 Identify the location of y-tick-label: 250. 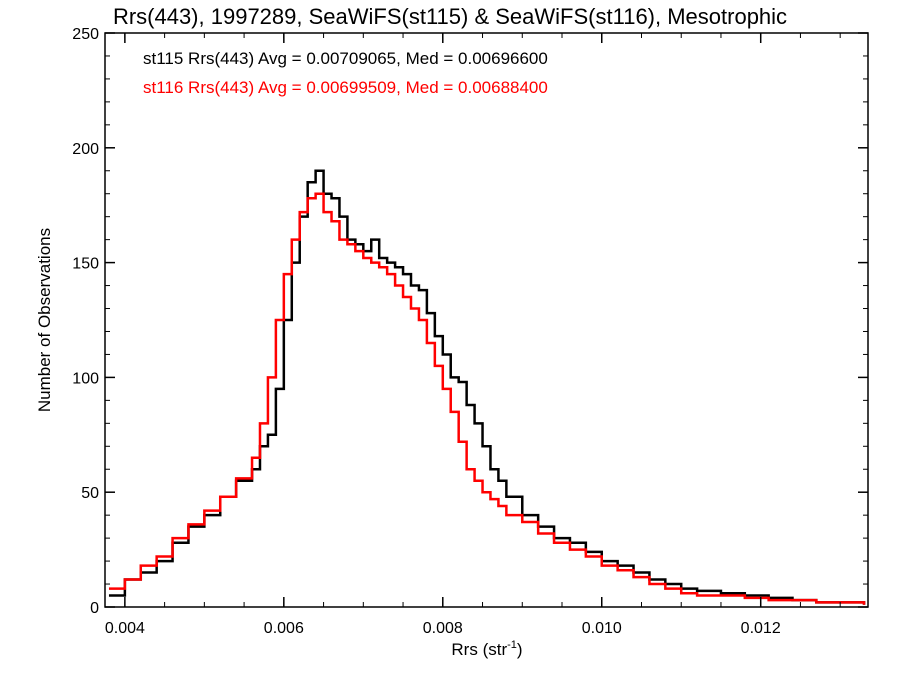
(85, 34).